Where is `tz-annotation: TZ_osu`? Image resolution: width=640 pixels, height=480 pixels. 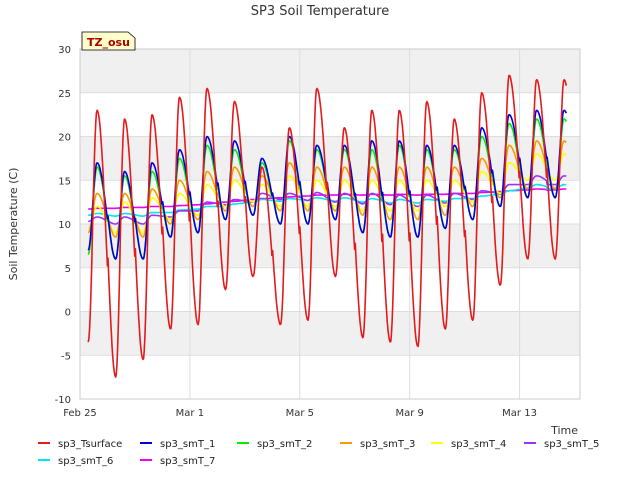
tz-annotation: TZ_osu is located at coordinates (108, 41).